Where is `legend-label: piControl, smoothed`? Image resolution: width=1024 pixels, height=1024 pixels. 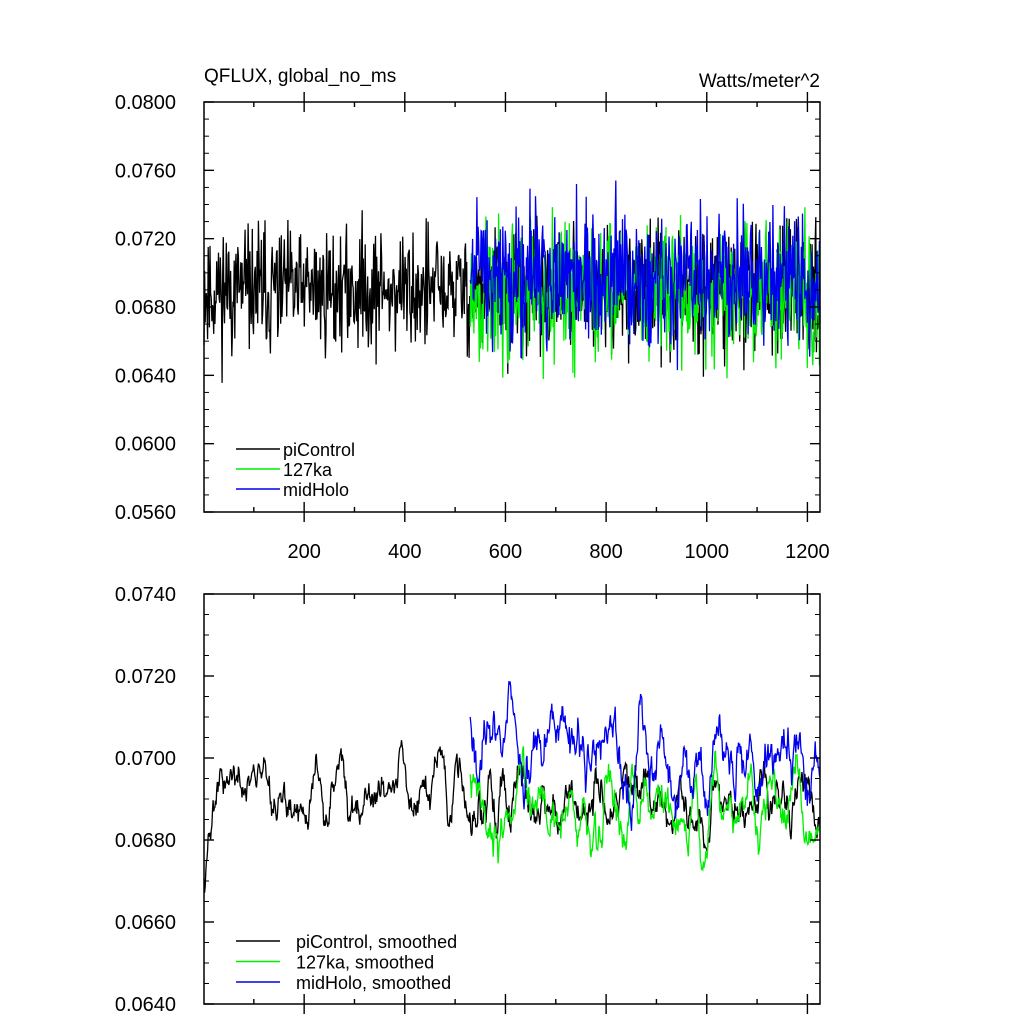
legend-label: piControl, smoothed is located at coordinates (376, 942).